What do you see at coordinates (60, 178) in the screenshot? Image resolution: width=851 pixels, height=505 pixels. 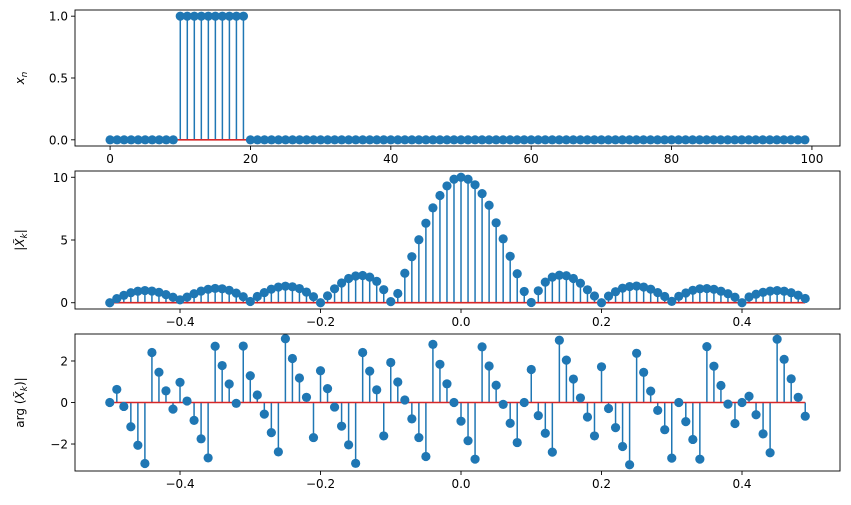 I see `y-tick-label: 10` at bounding box center [60, 178].